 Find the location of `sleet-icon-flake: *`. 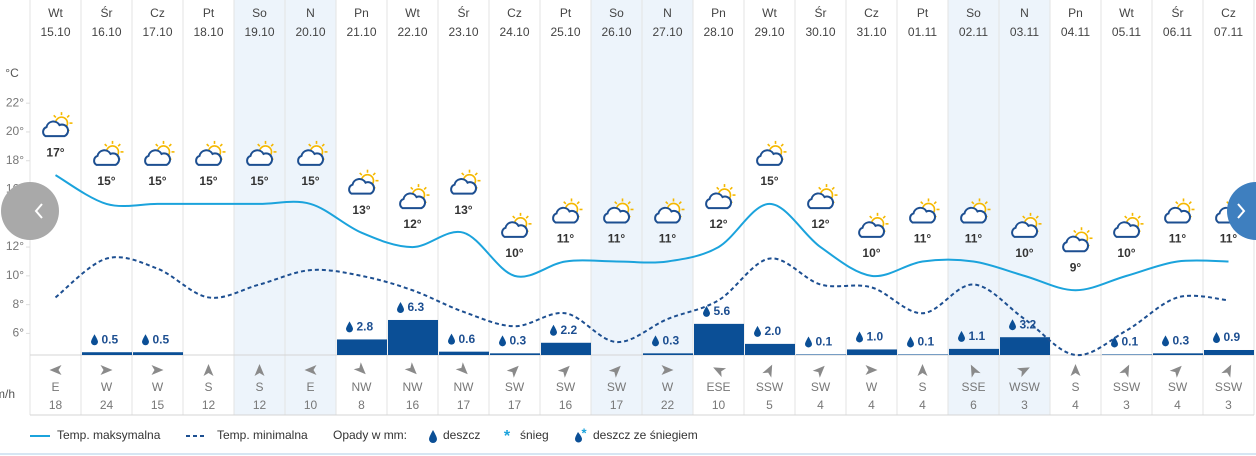

sleet-icon-flake: * is located at coordinates (584, 432).